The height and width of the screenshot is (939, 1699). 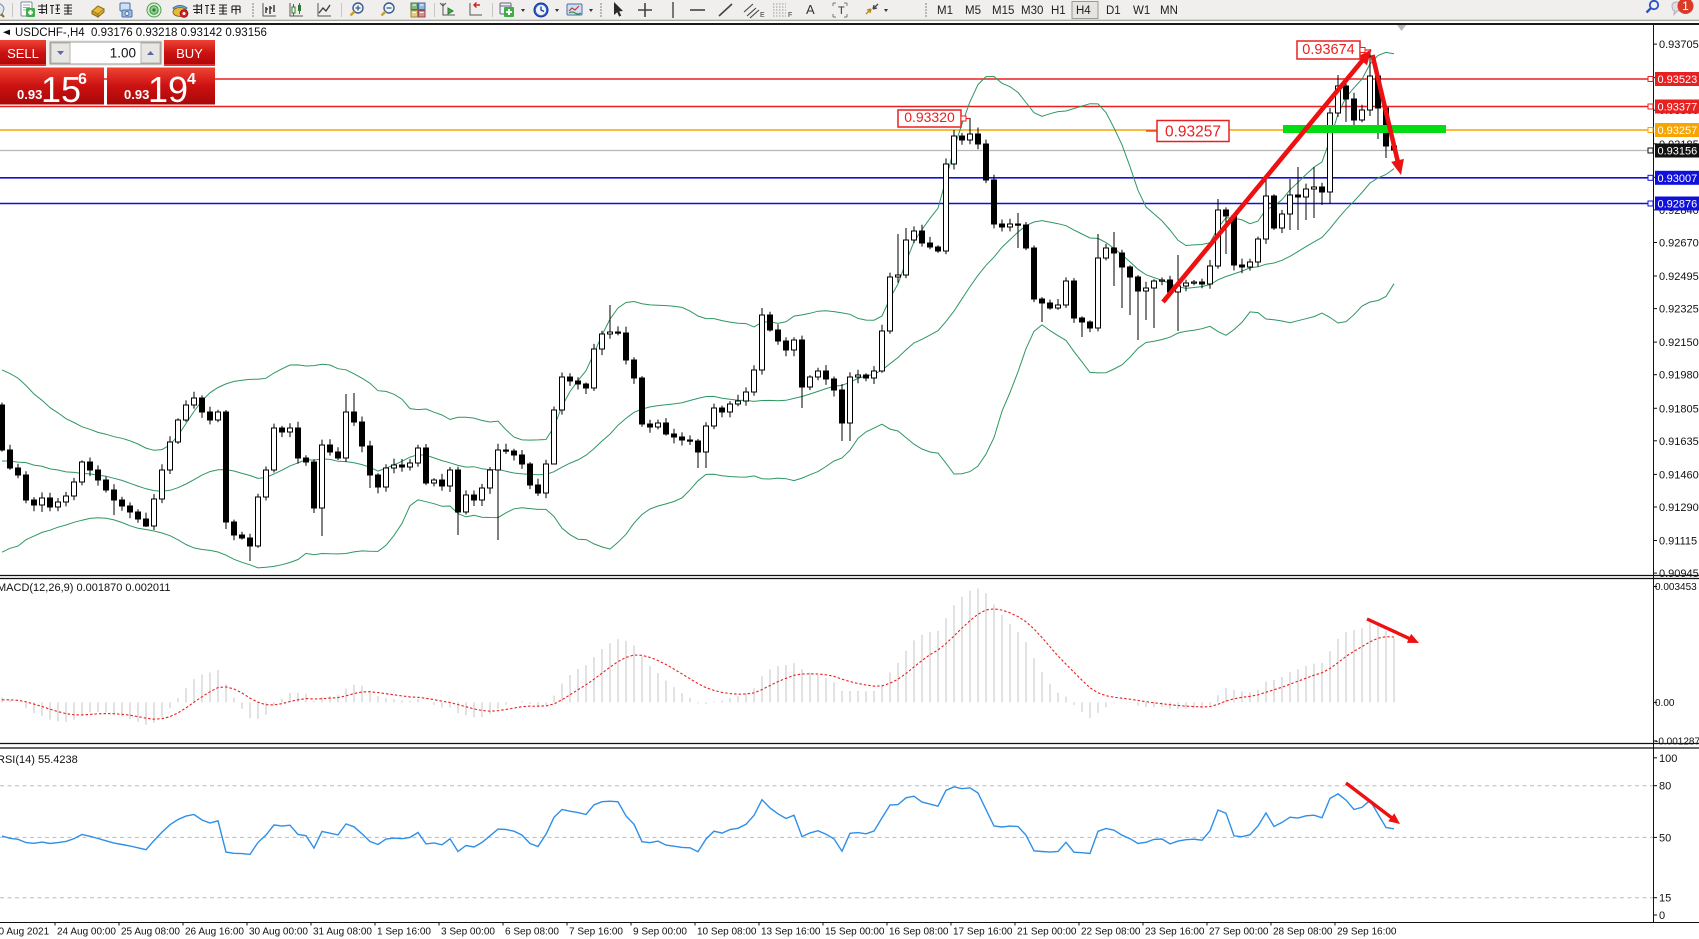 I want to click on svg-text: 1, so click(x=1685, y=6).